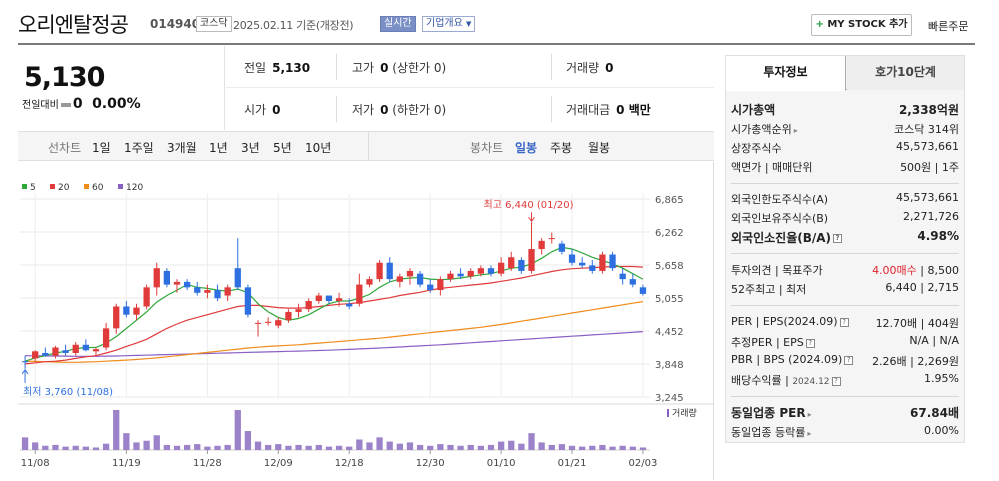  I want to click on stats-row: 시가 0 저가 0 (하한가 0) 거래대금 0 백만, so click(470, 109).